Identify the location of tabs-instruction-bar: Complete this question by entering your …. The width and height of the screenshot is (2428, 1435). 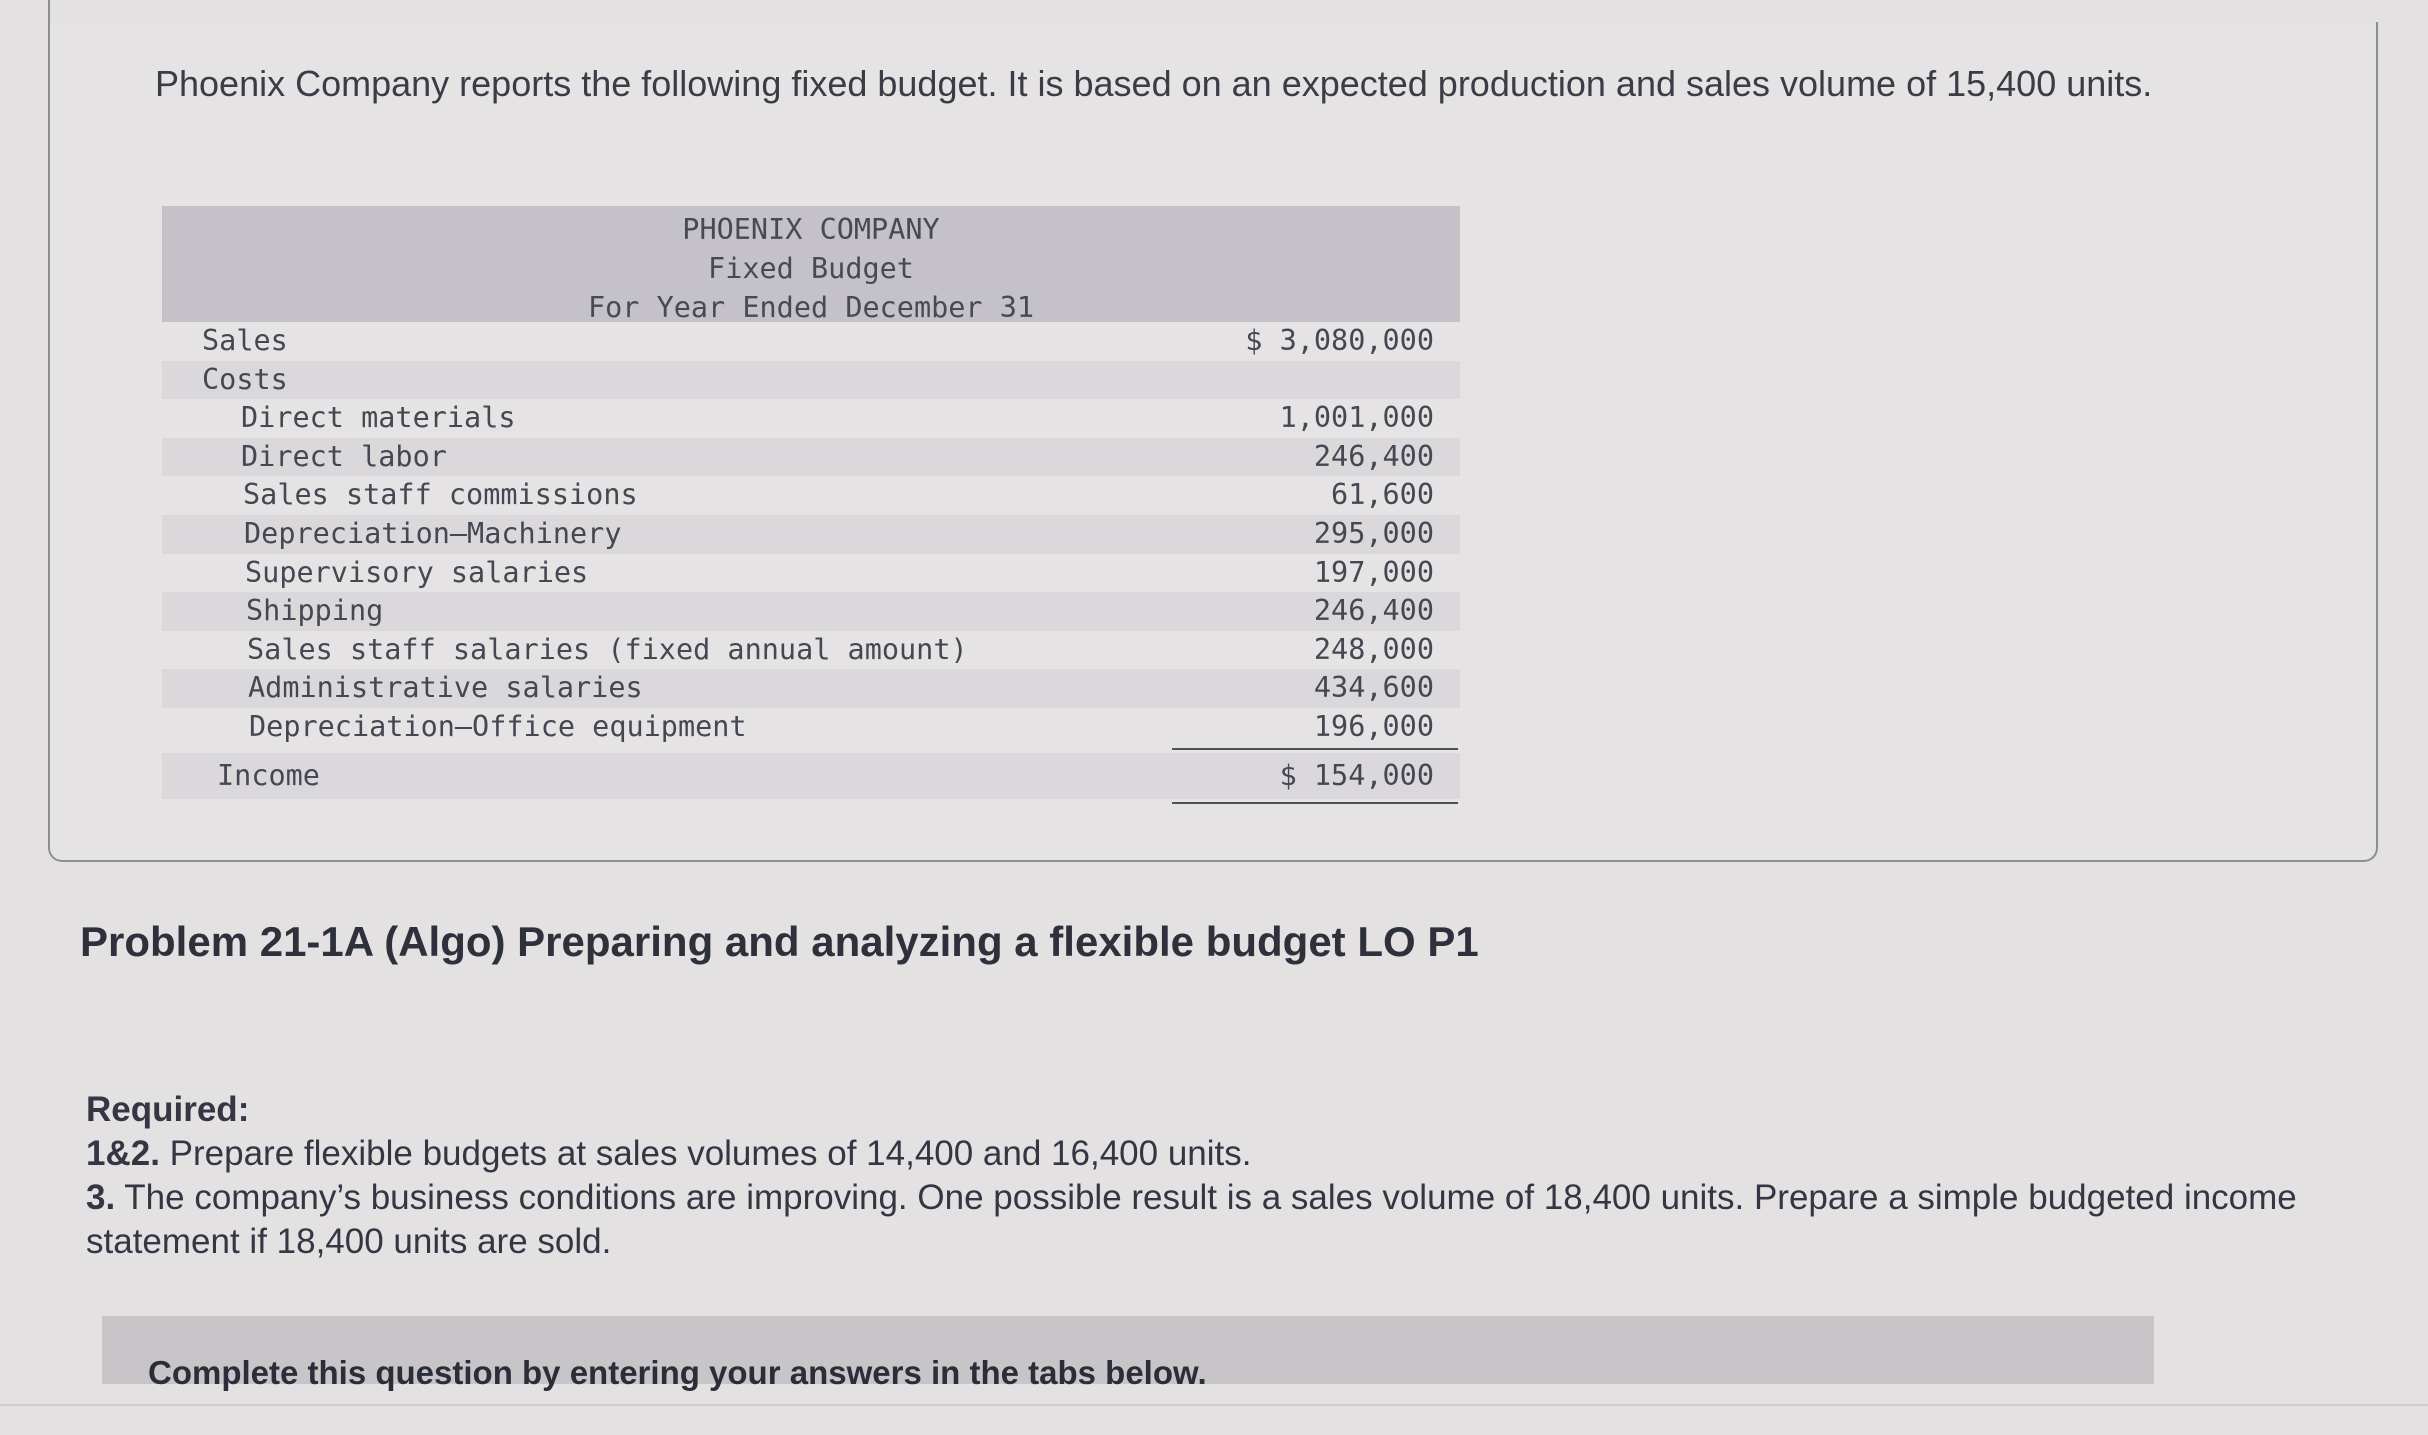
(1128, 1353).